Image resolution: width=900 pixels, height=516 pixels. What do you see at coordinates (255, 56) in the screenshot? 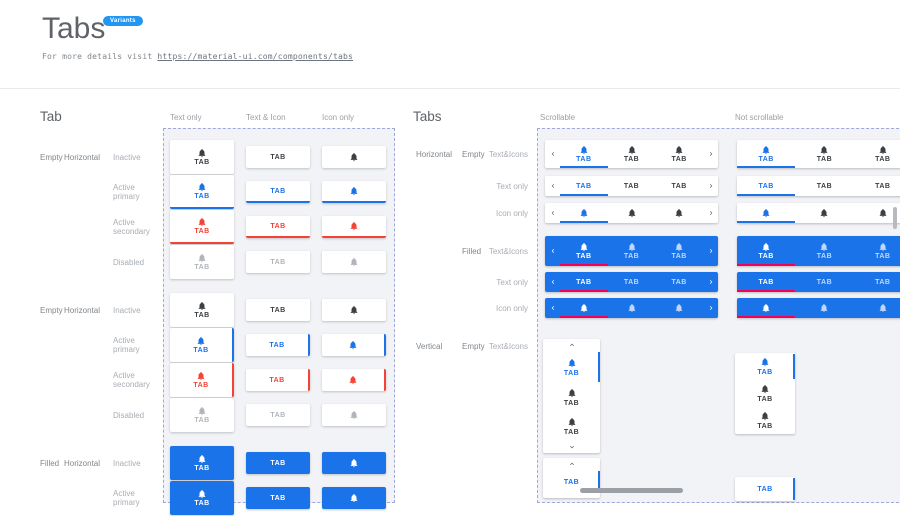
I see `docs-link: https://material-ui.com/components/tabs` at bounding box center [255, 56].